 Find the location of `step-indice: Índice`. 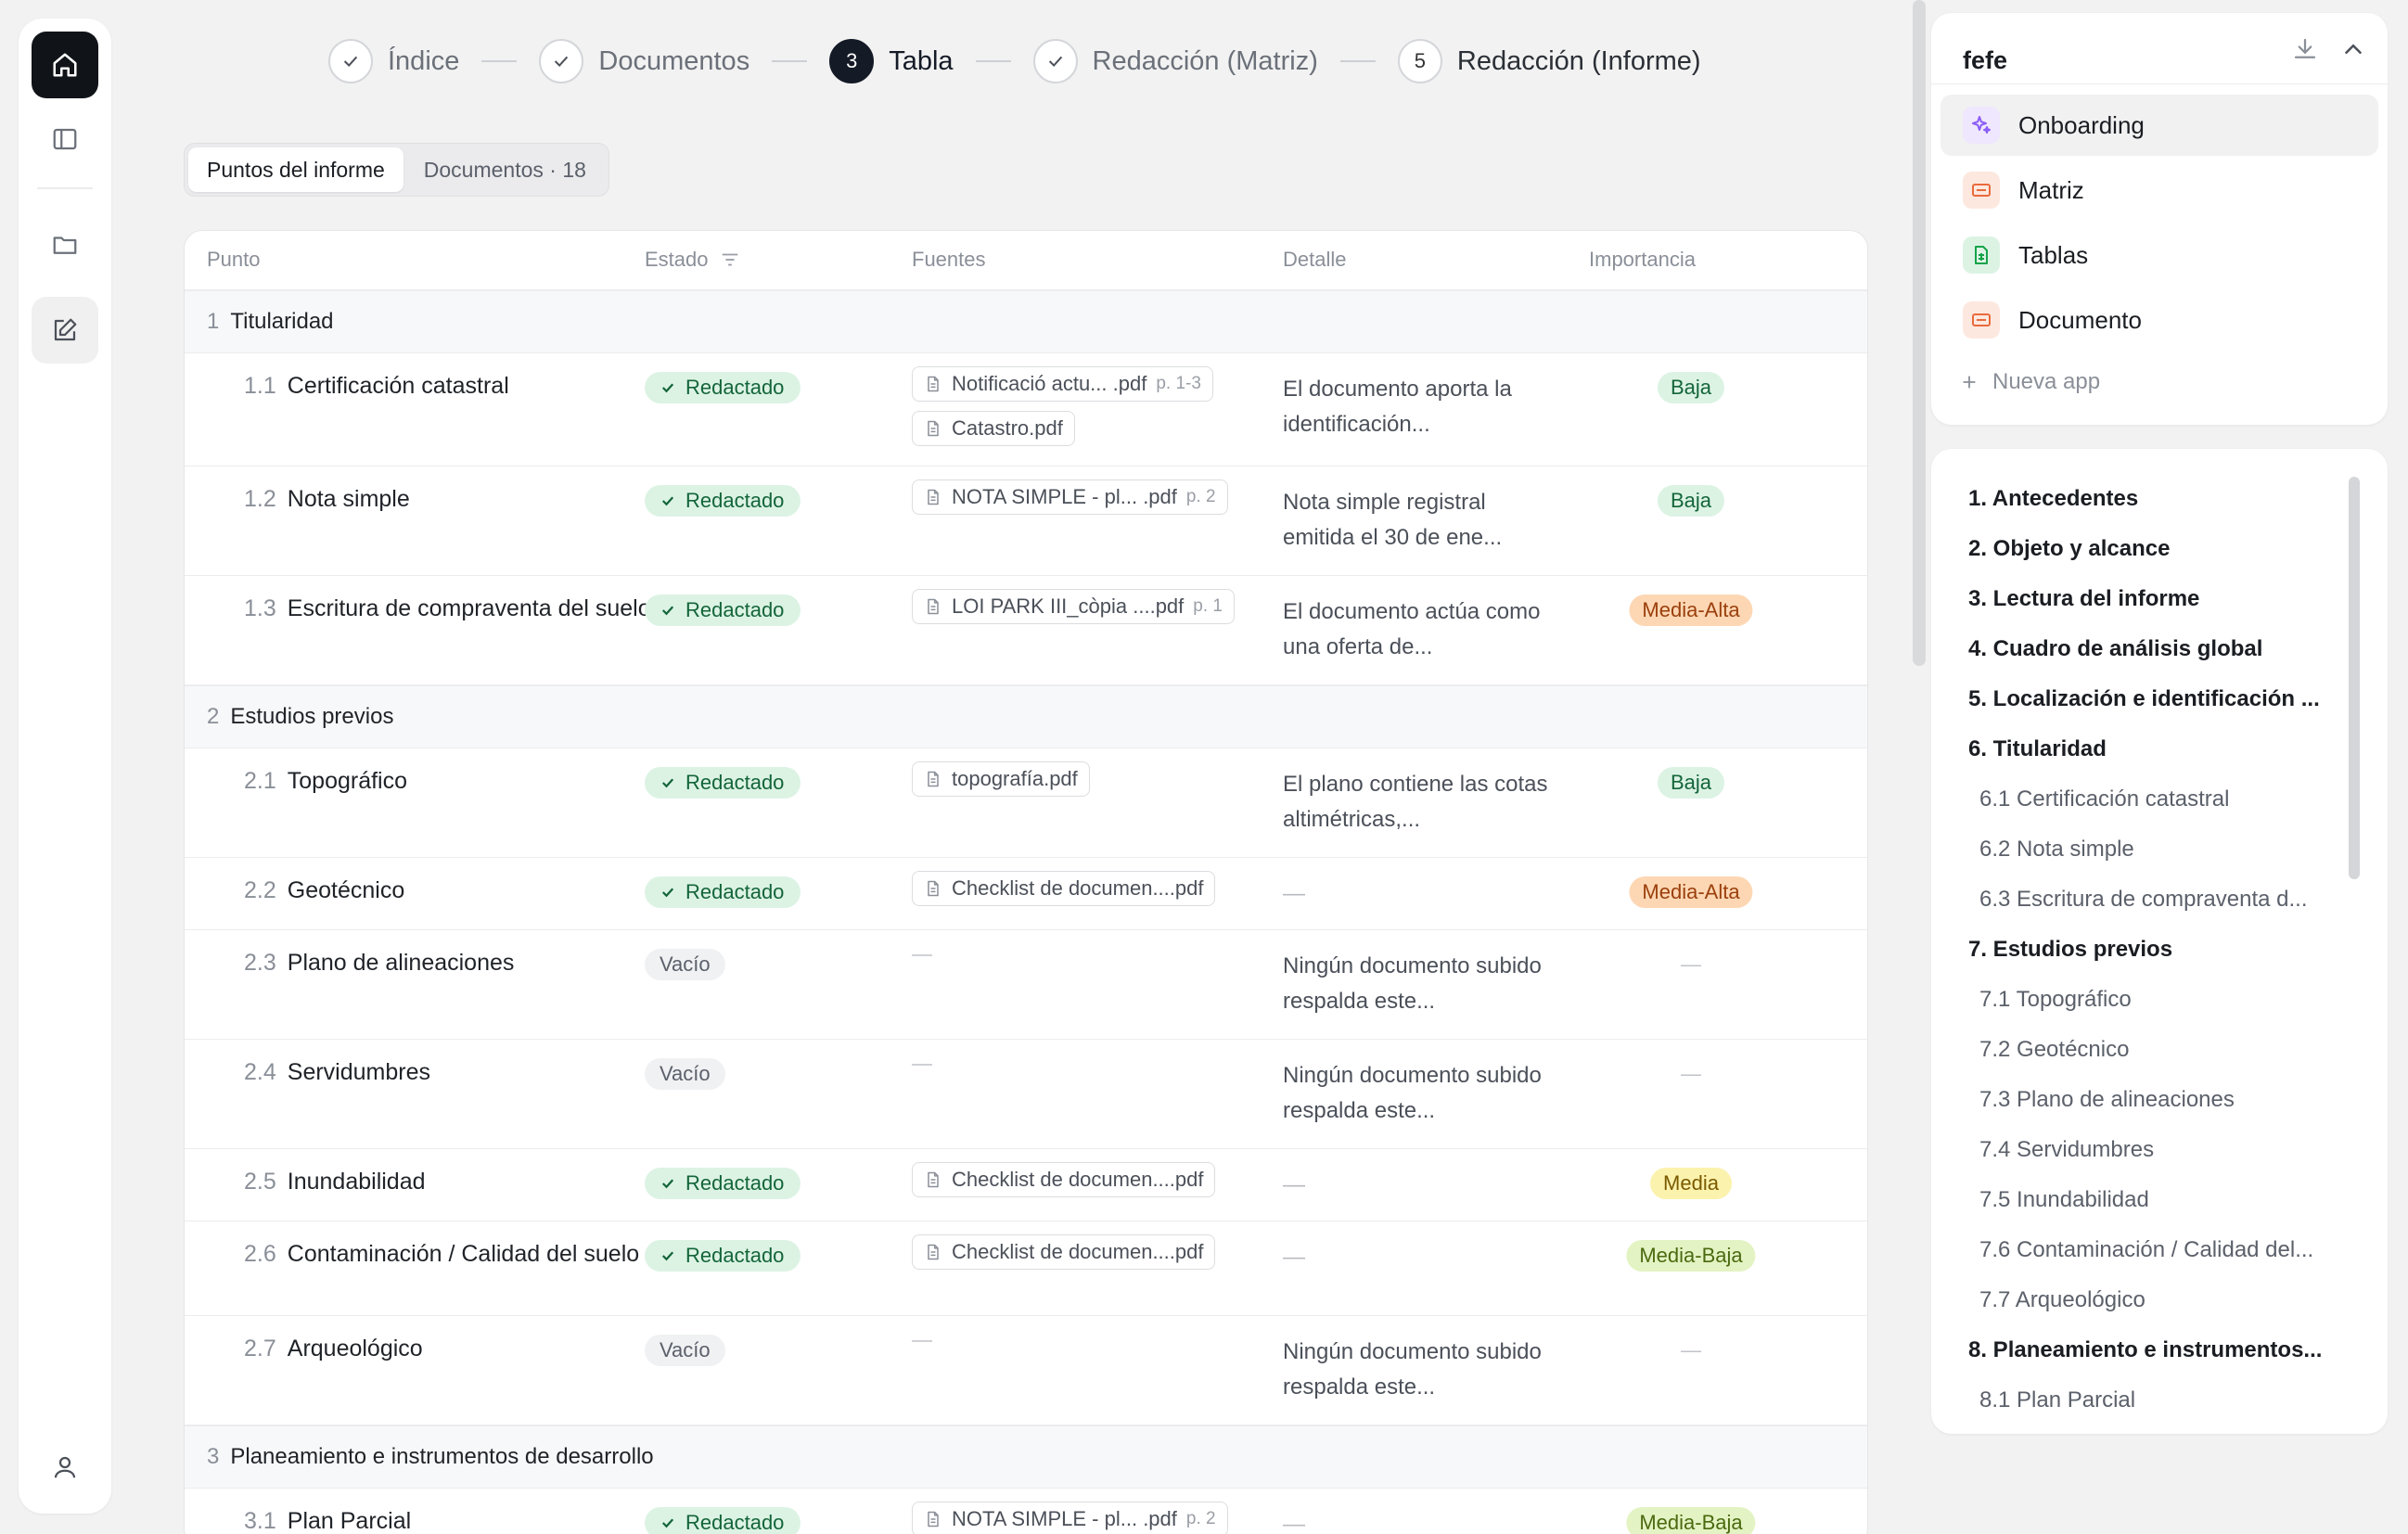

step-indice: Índice is located at coordinates (393, 61).